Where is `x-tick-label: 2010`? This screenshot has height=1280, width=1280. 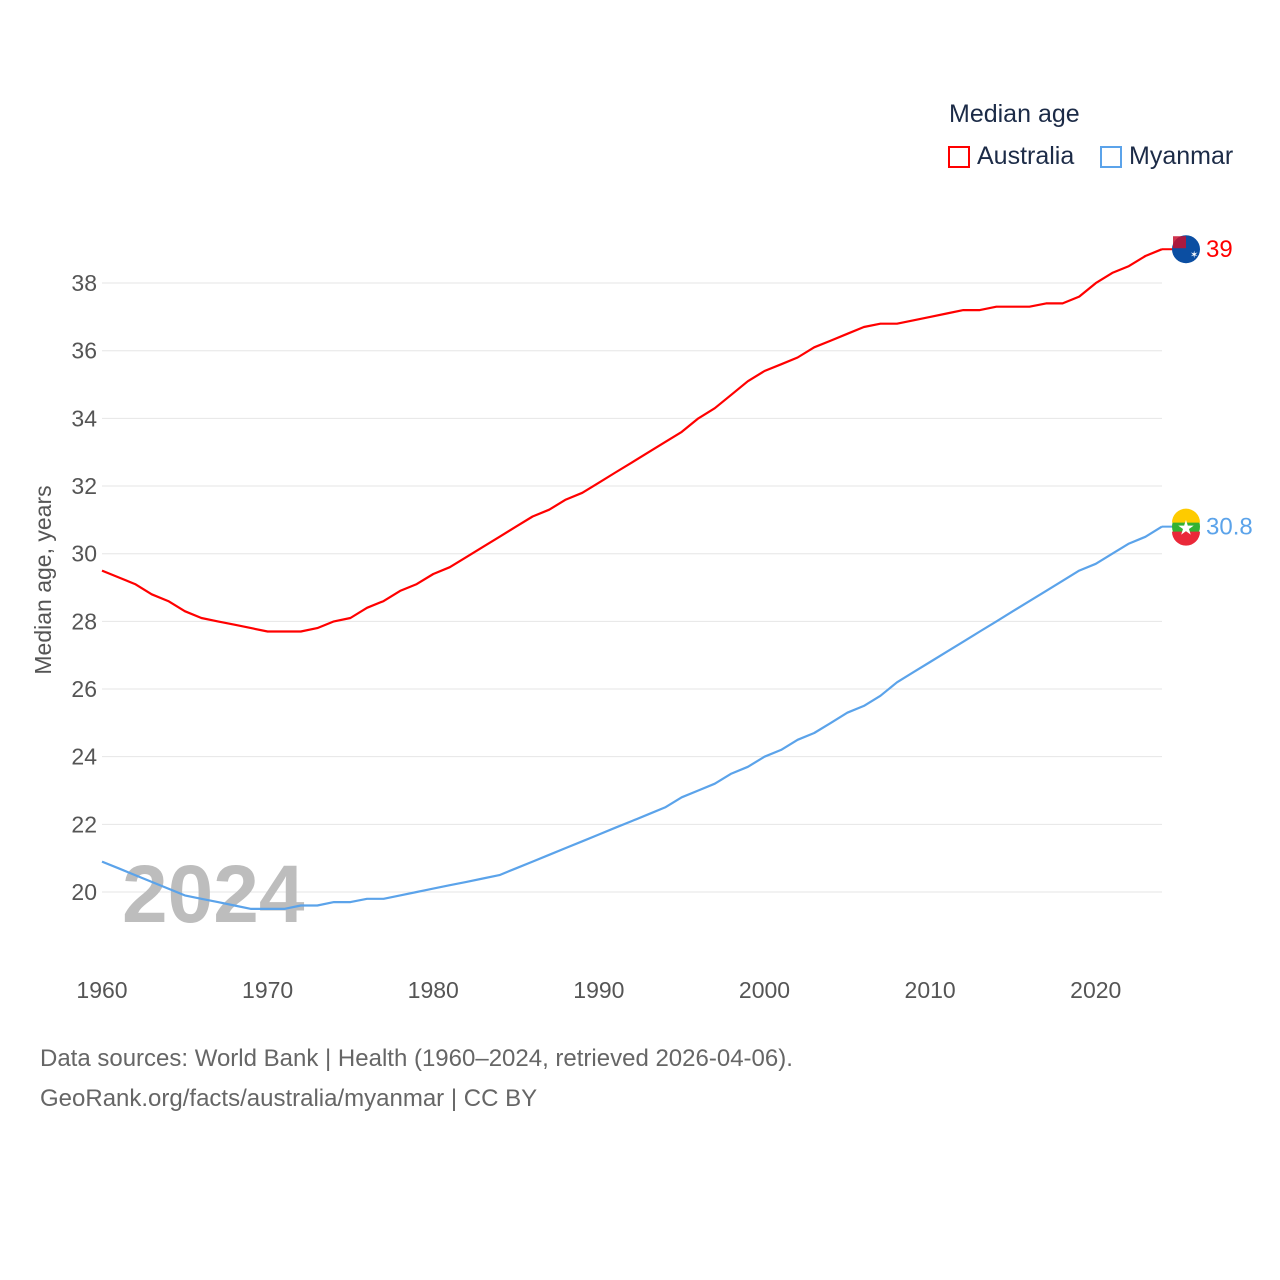 x-tick-label: 2010 is located at coordinates (930, 990).